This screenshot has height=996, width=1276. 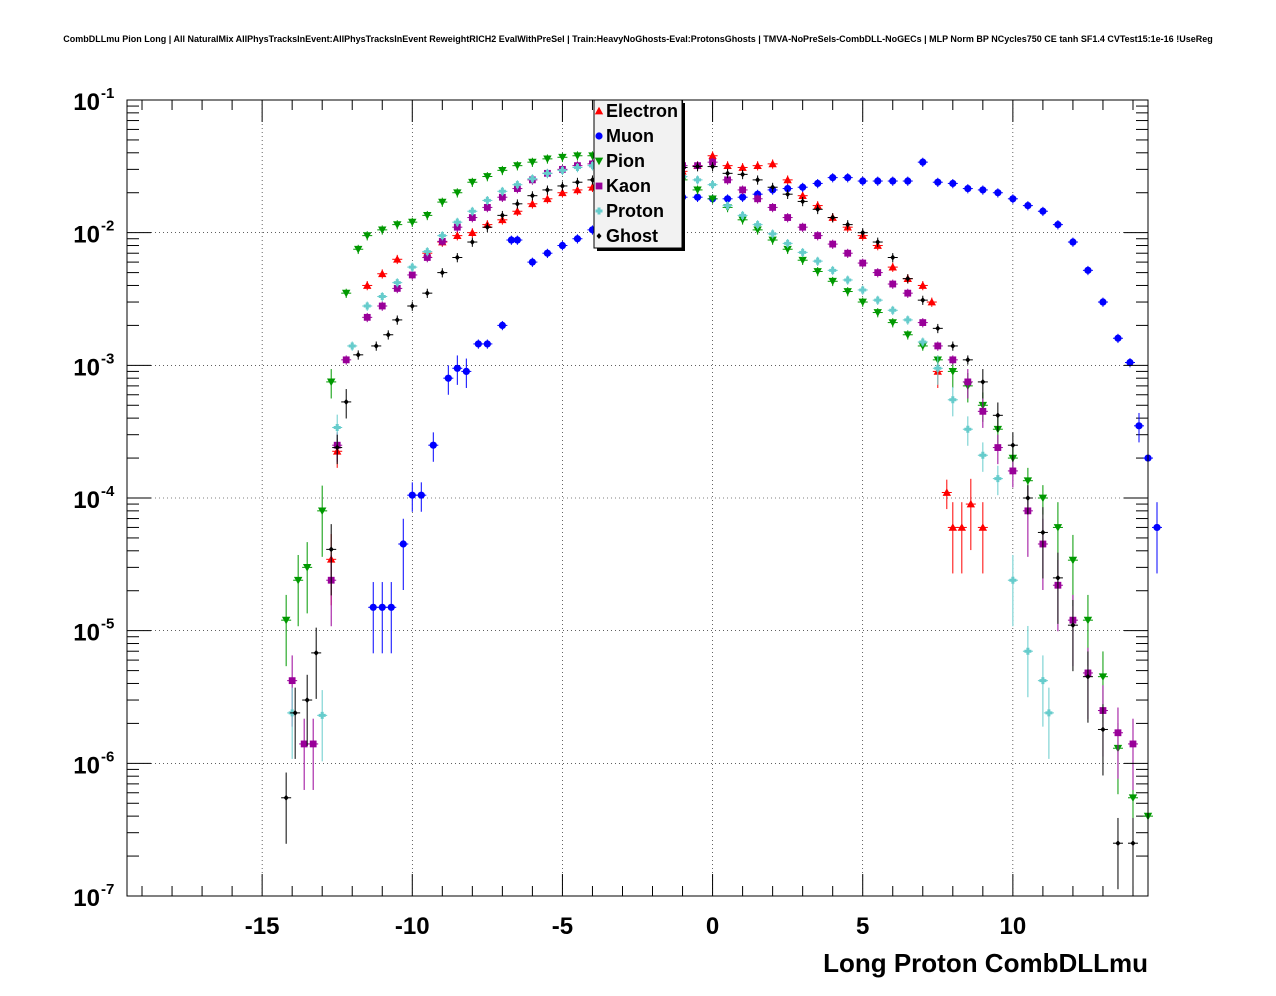 What do you see at coordinates (108, 491) in the screenshot?
I see `y-tick-exponent: -4` at bounding box center [108, 491].